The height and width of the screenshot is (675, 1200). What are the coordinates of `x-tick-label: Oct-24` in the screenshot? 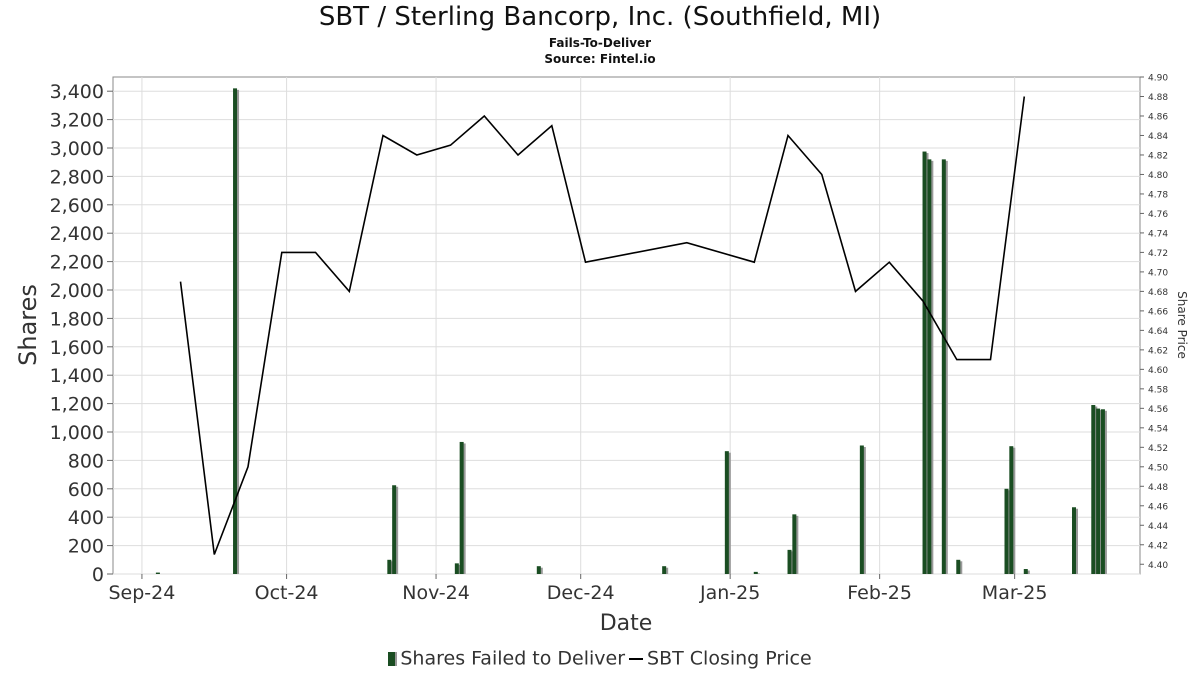 It's located at (287, 593).